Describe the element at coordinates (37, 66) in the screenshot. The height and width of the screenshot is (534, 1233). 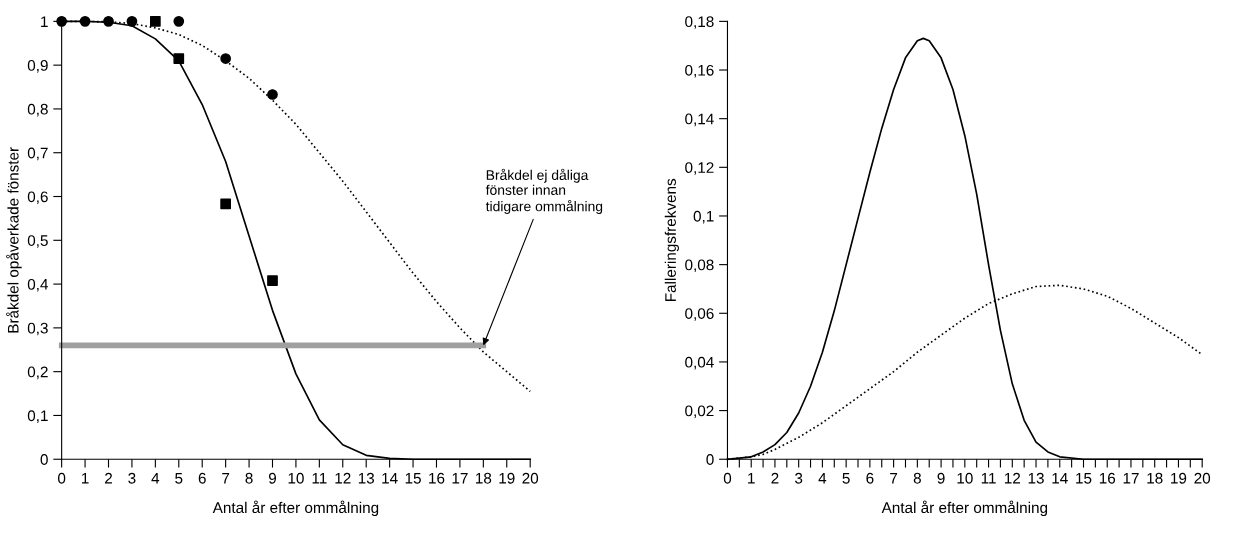
I see `y-tick-label: 0,9` at that location.